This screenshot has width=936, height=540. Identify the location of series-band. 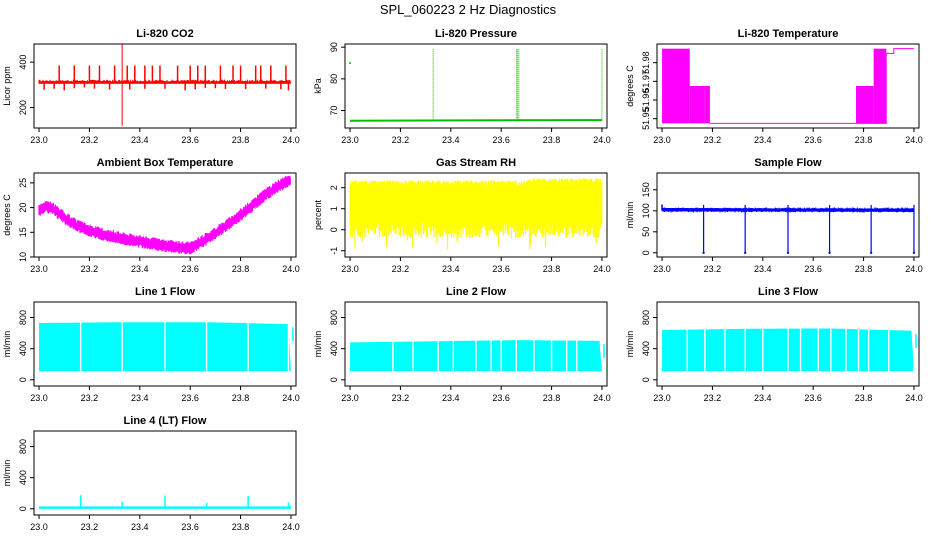
(476, 214).